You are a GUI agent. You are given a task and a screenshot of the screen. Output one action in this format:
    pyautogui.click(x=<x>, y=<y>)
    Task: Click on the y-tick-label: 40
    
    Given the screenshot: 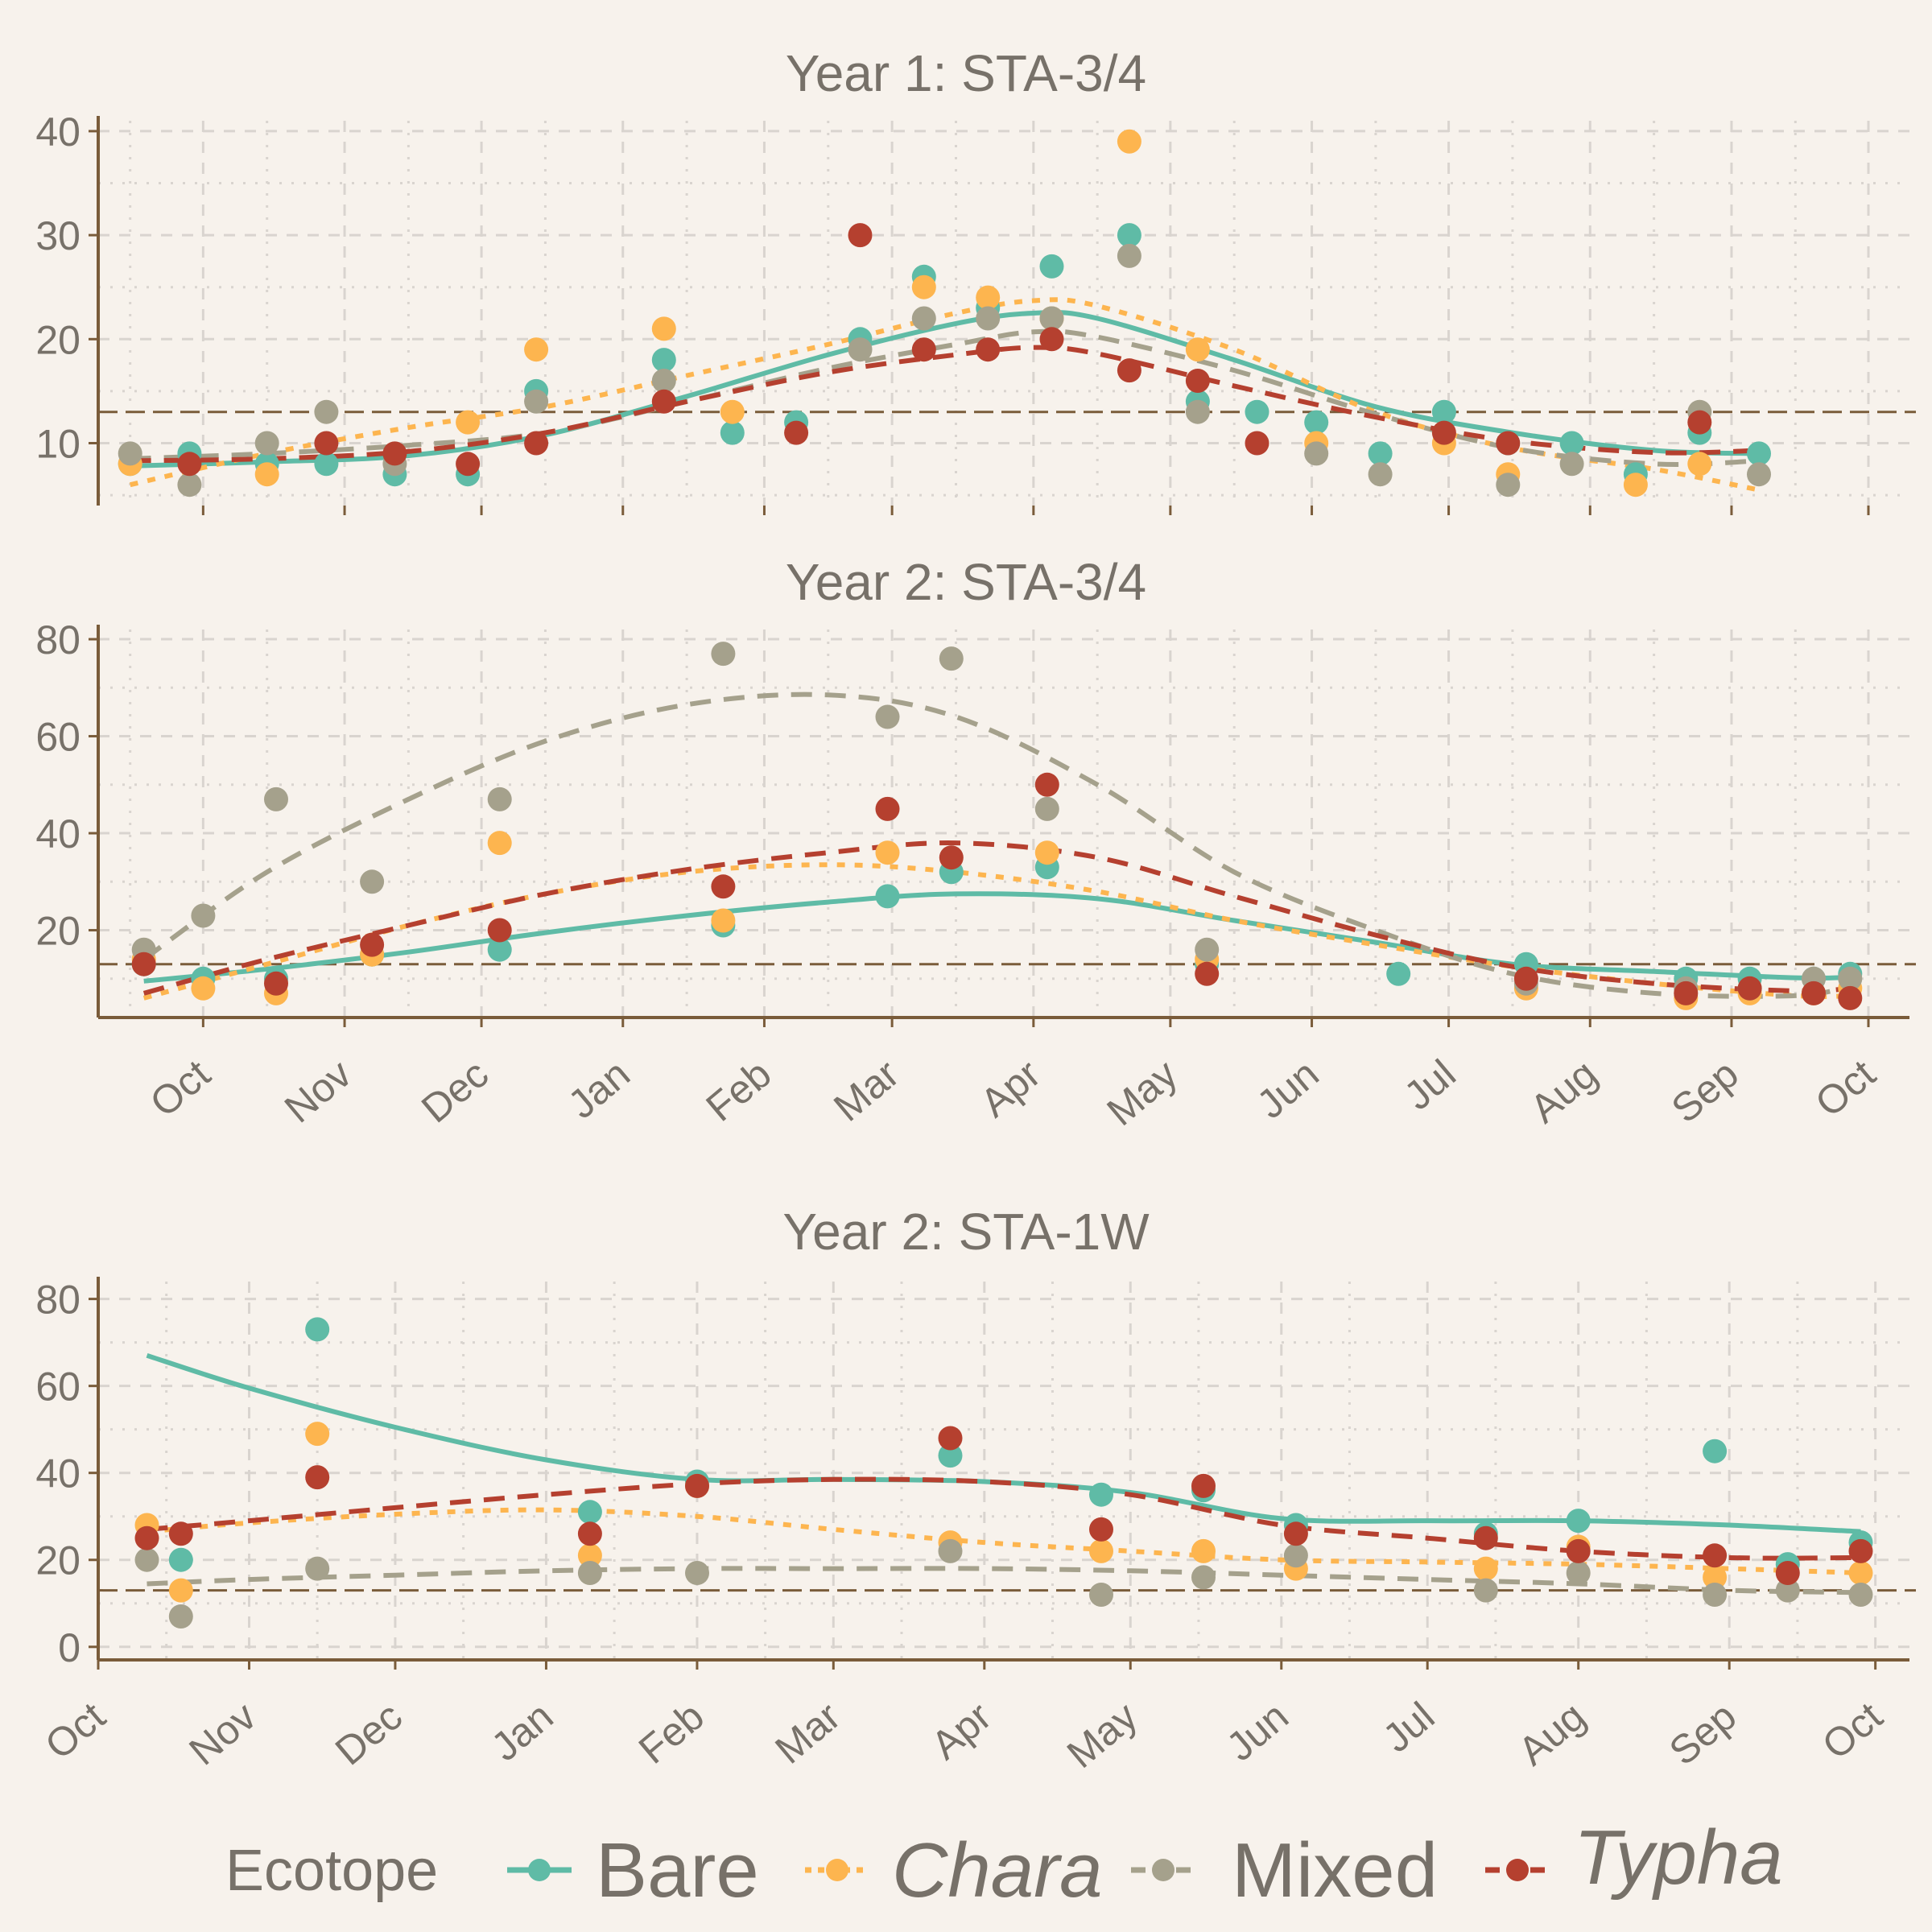 What is the action you would take?
    pyautogui.click(x=57, y=132)
    